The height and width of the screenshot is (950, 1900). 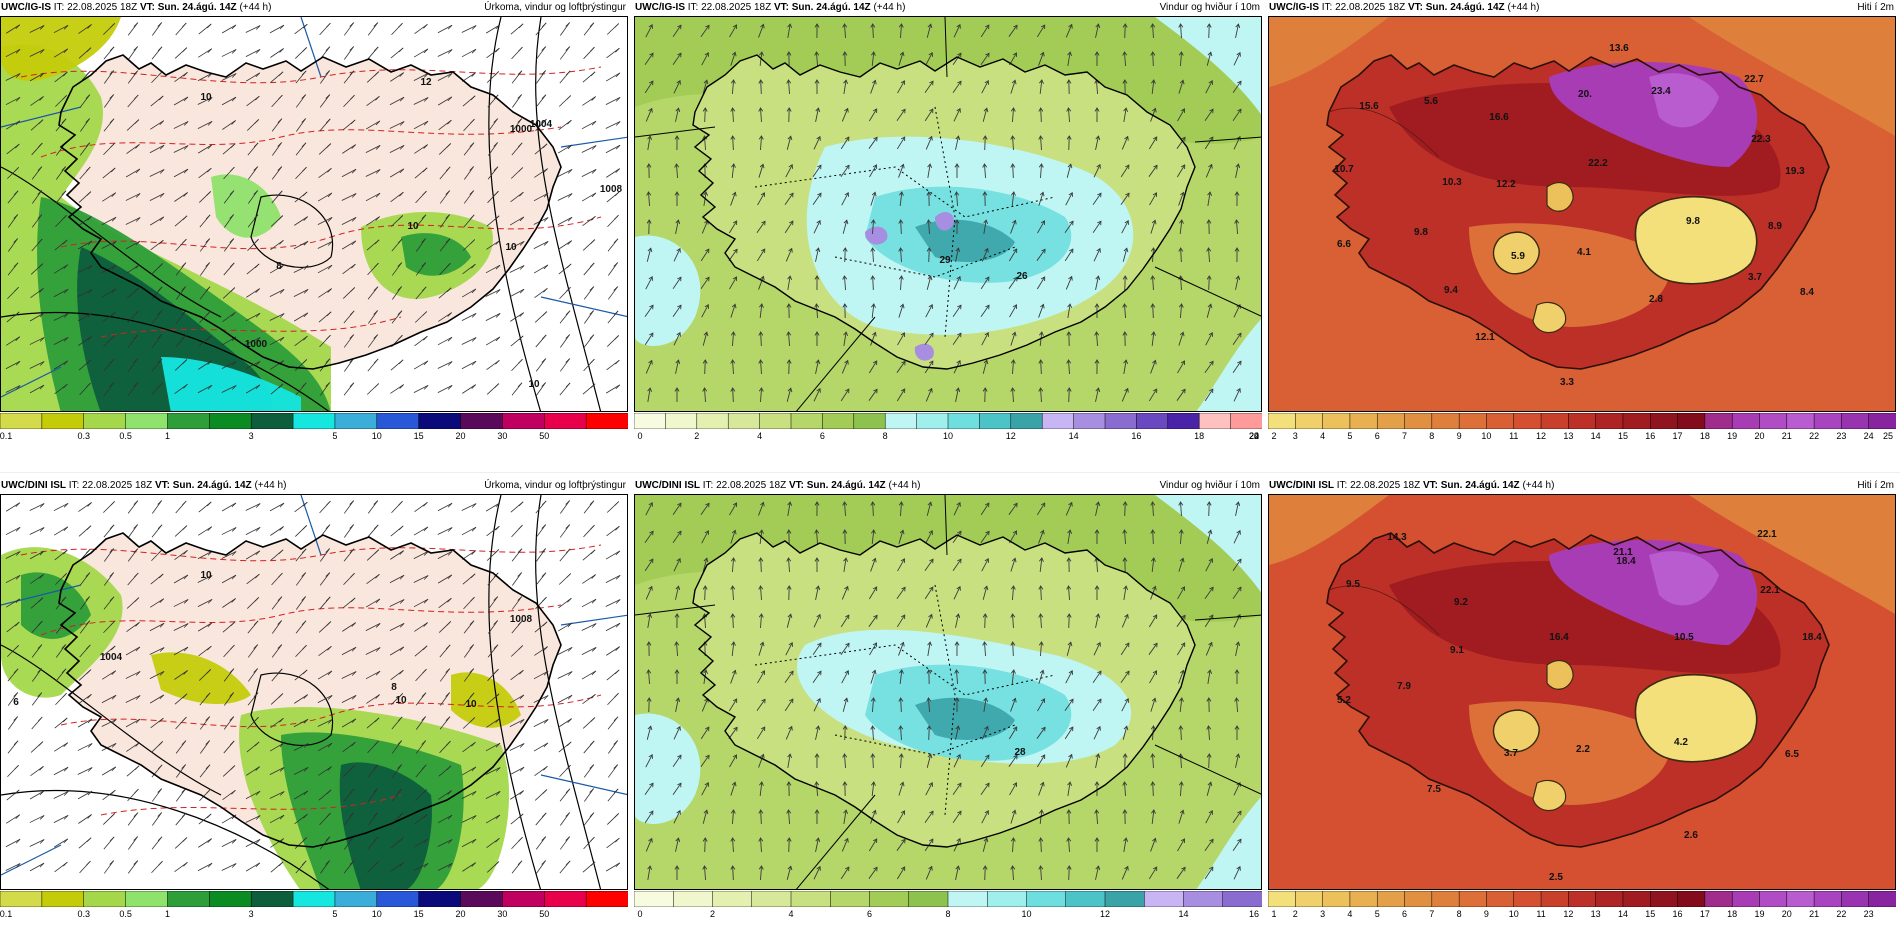 What do you see at coordinates (1274, 436) in the screenshot?
I see `scale-tick-label: 2` at bounding box center [1274, 436].